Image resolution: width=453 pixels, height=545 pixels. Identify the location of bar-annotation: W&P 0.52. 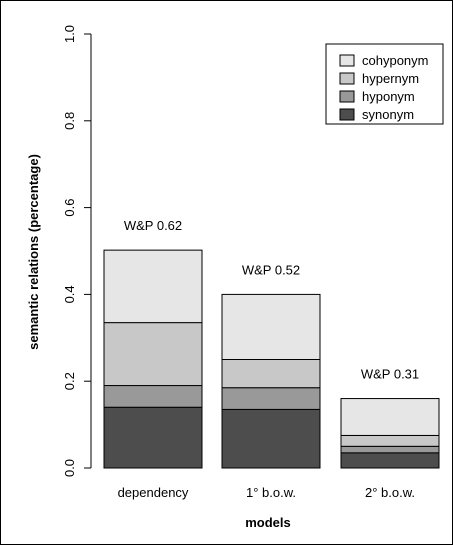
(271, 269).